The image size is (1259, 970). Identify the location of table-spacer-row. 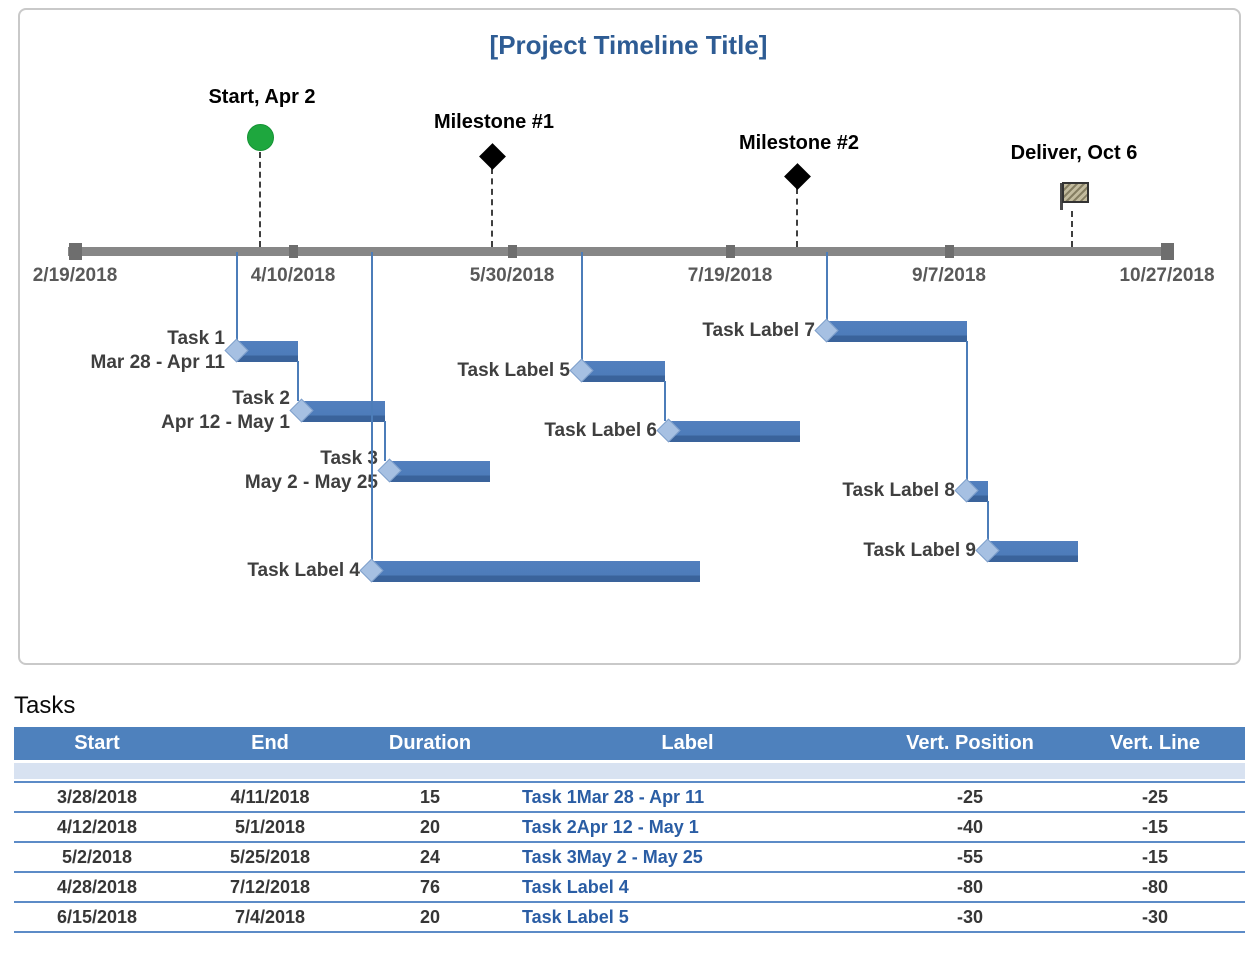
(629, 771).